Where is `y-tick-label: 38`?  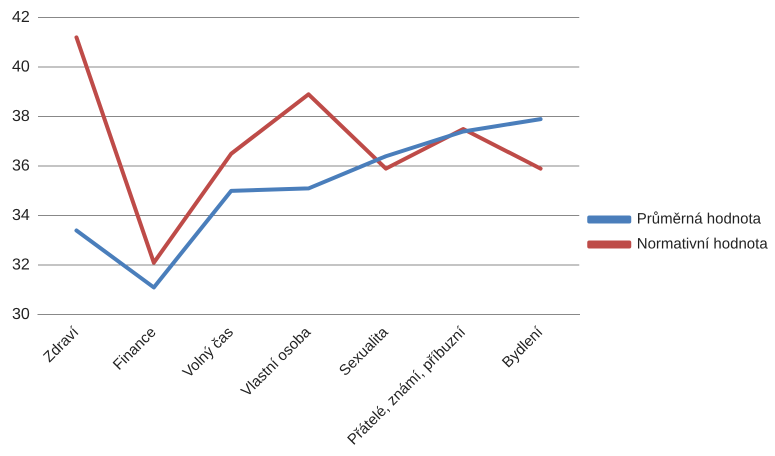 y-tick-label: 38 is located at coordinates (21, 117).